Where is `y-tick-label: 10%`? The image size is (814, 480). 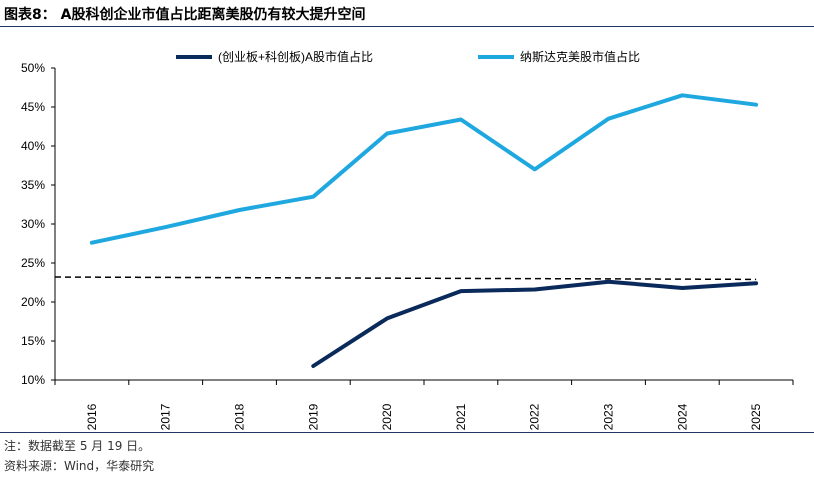
y-tick-label: 10% is located at coordinates (33, 380).